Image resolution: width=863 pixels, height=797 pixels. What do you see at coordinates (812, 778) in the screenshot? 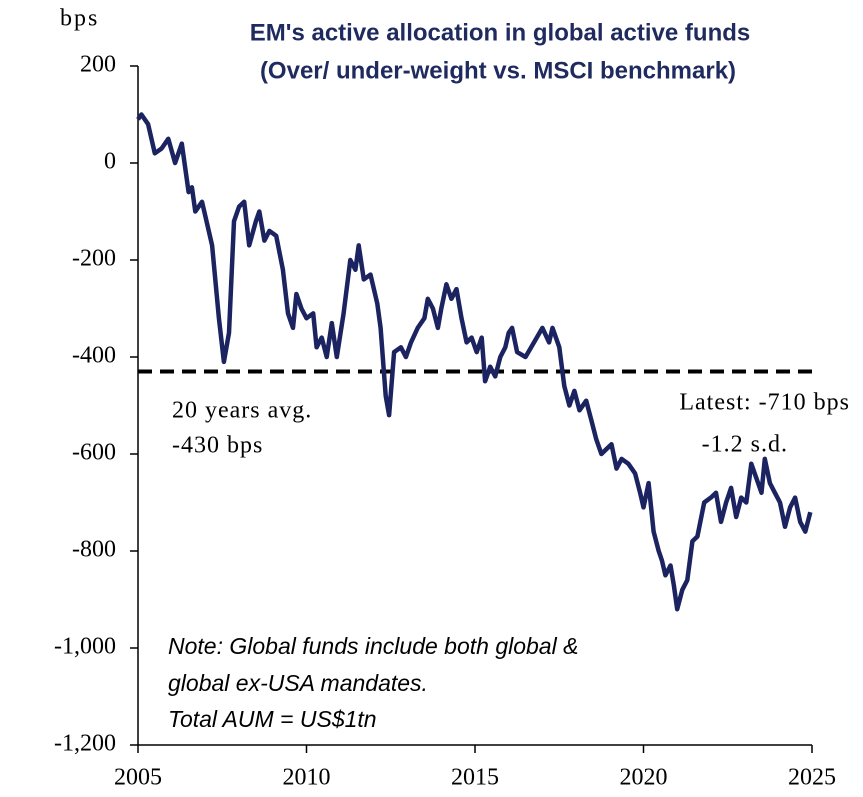
I see `x-tick-label: 2025` at bounding box center [812, 778].